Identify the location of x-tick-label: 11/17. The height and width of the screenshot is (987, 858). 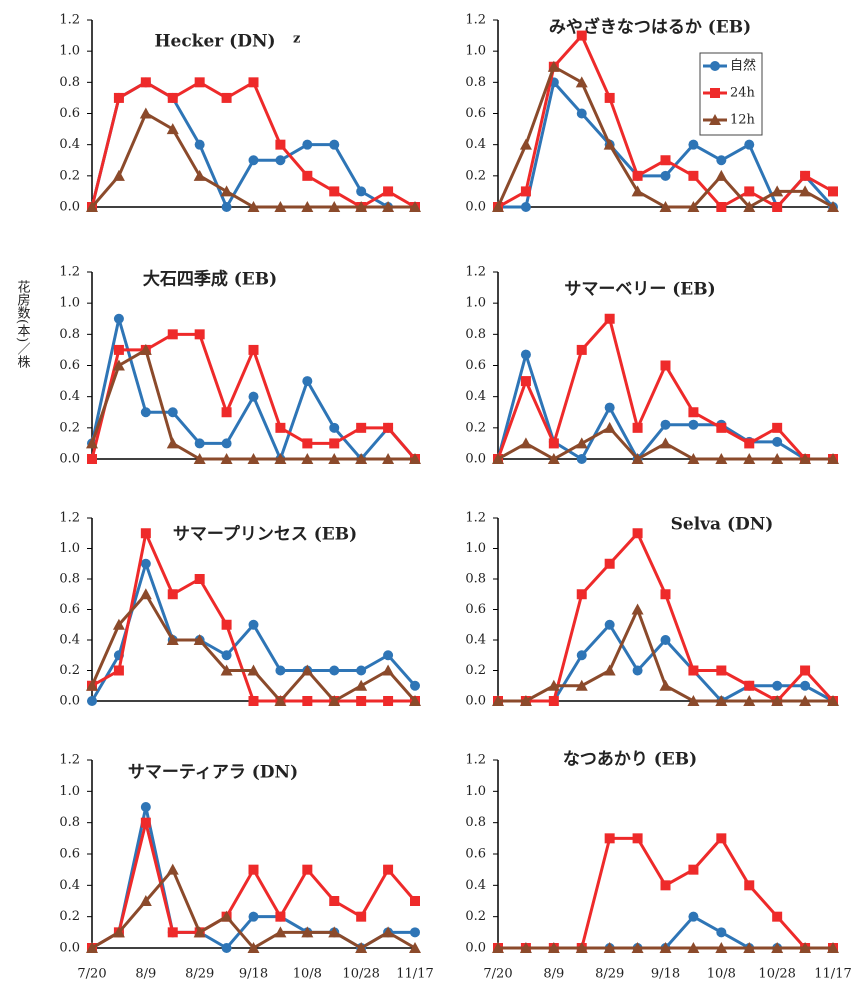
(832, 974).